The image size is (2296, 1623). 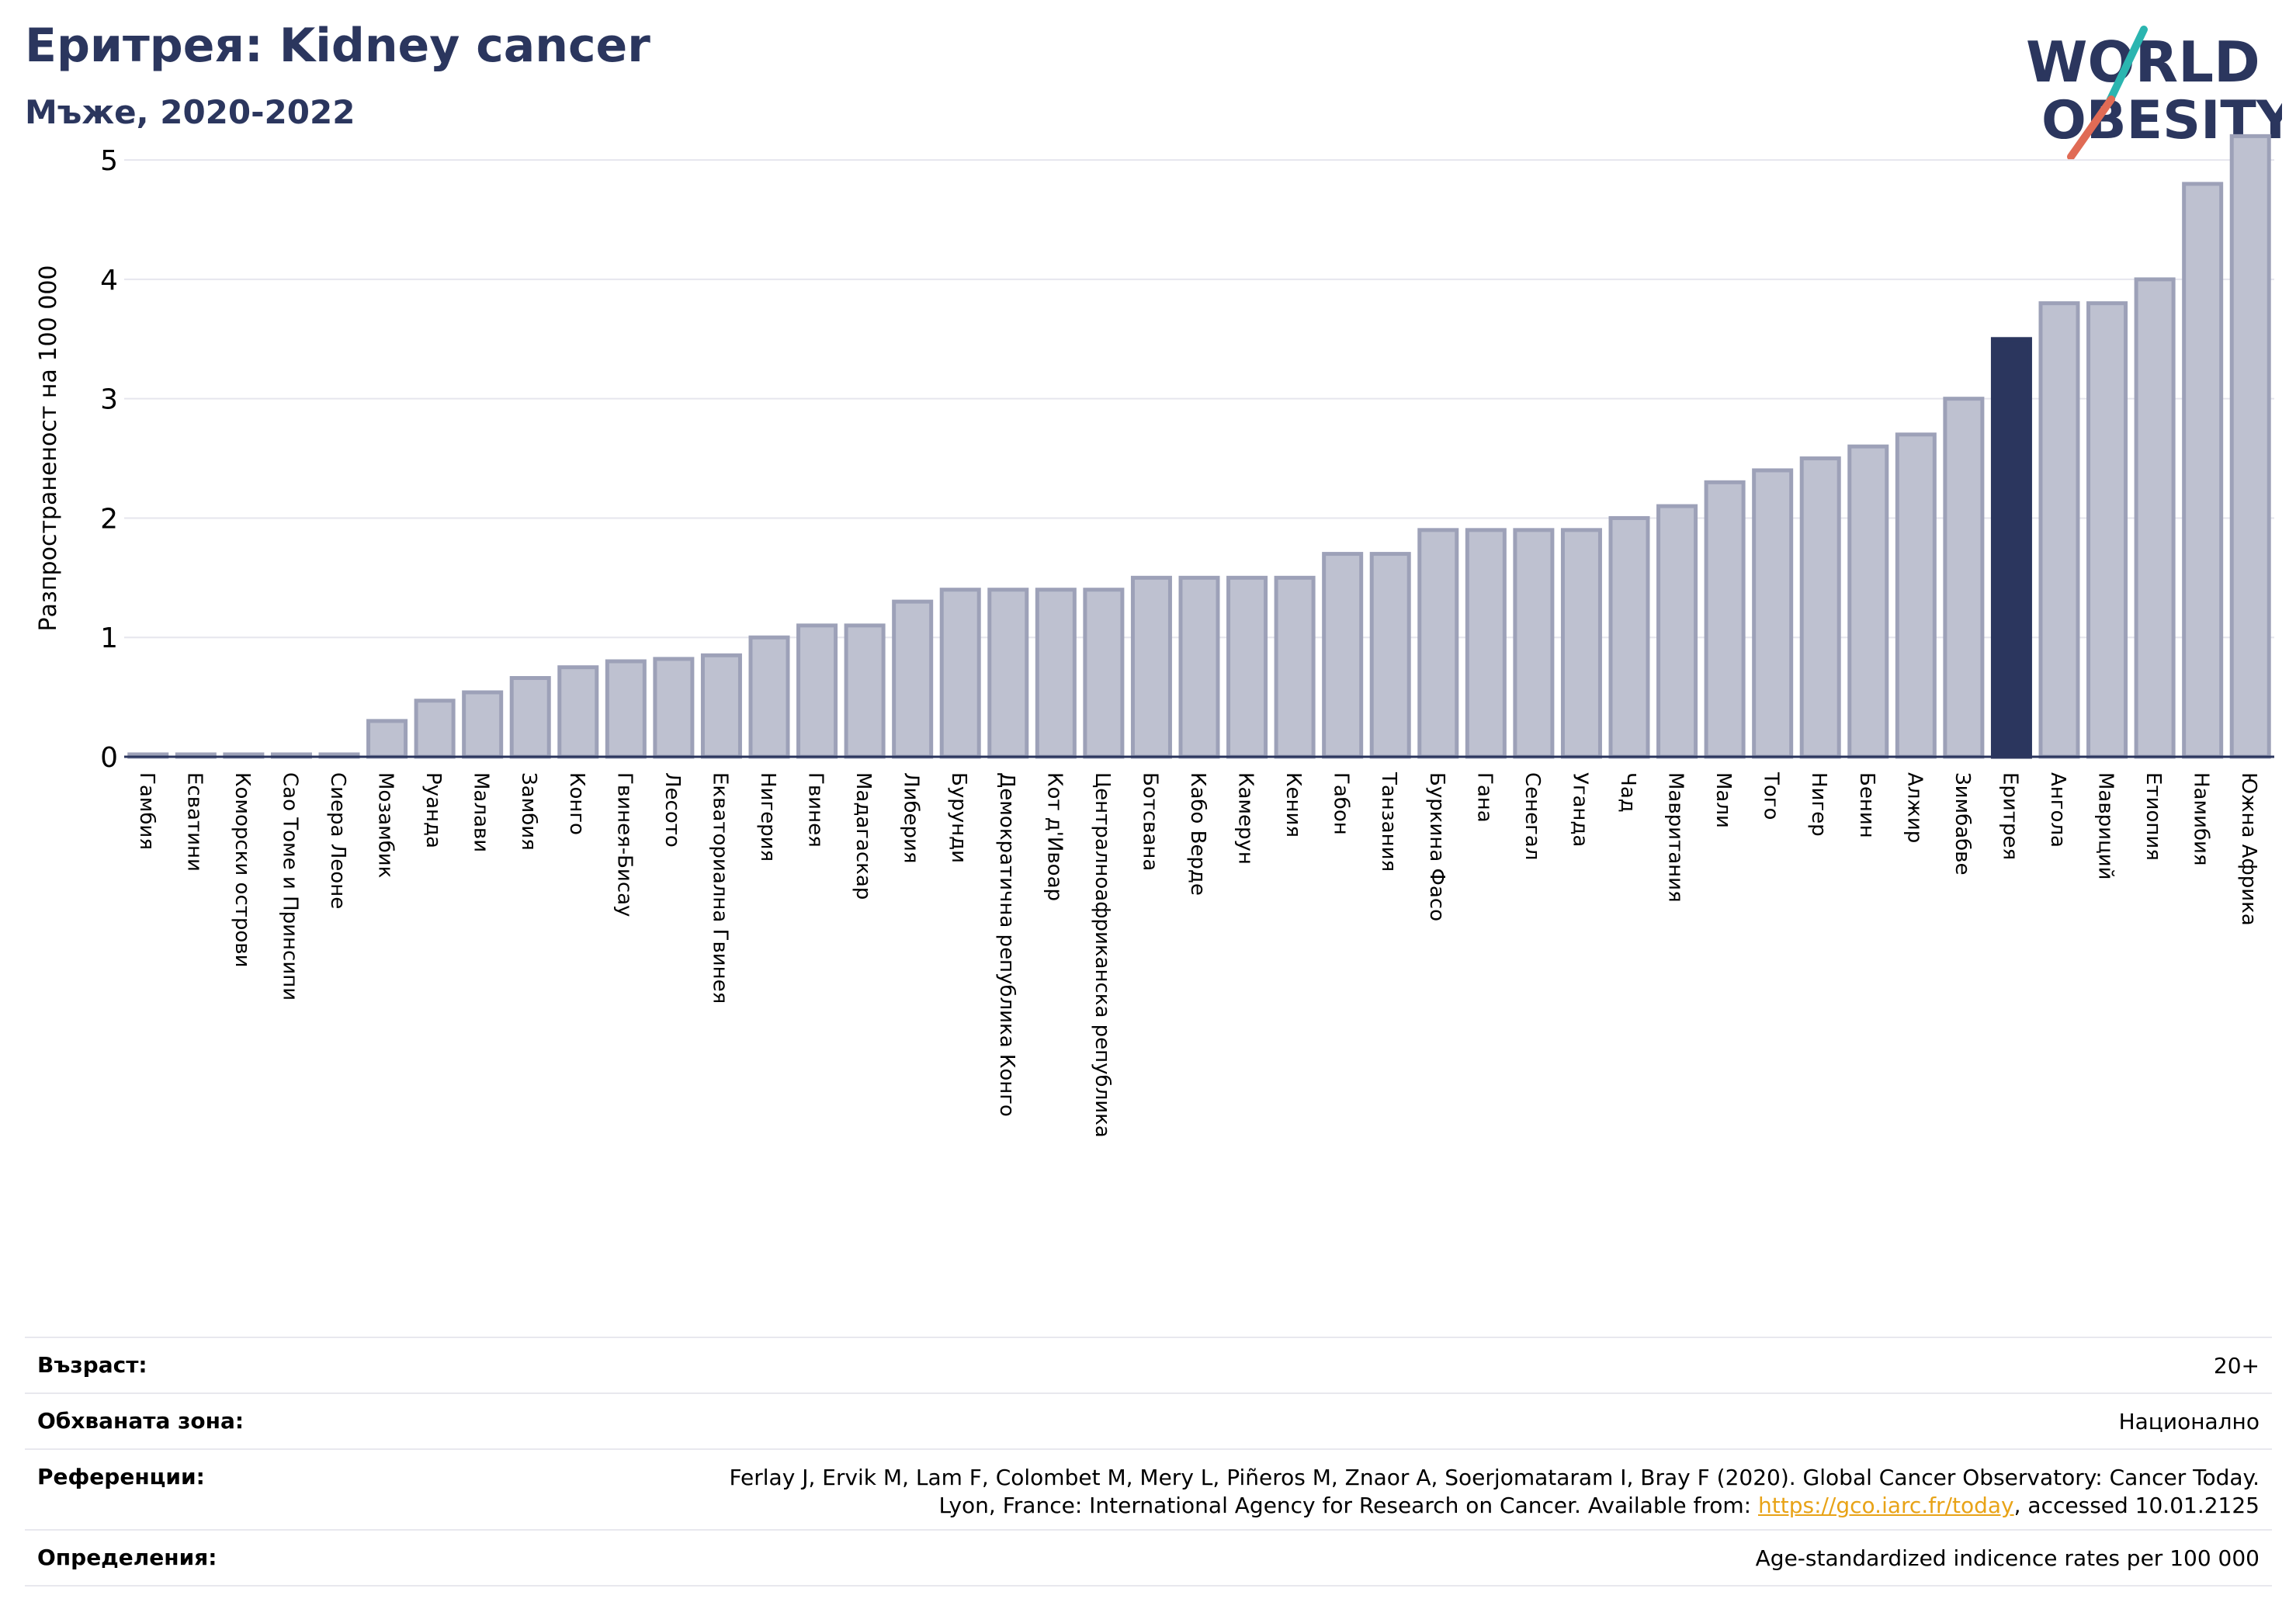 What do you see at coordinates (1962, 824) in the screenshot?
I see `x-tick-label: Зимбабве` at bounding box center [1962, 824].